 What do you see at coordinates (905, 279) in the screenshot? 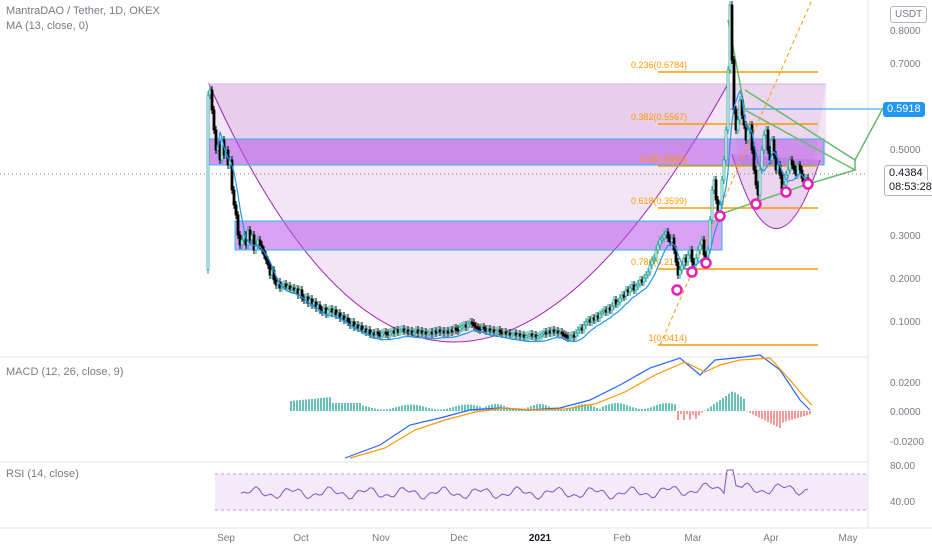
I see `price-tick-label: 0.2000` at bounding box center [905, 279].